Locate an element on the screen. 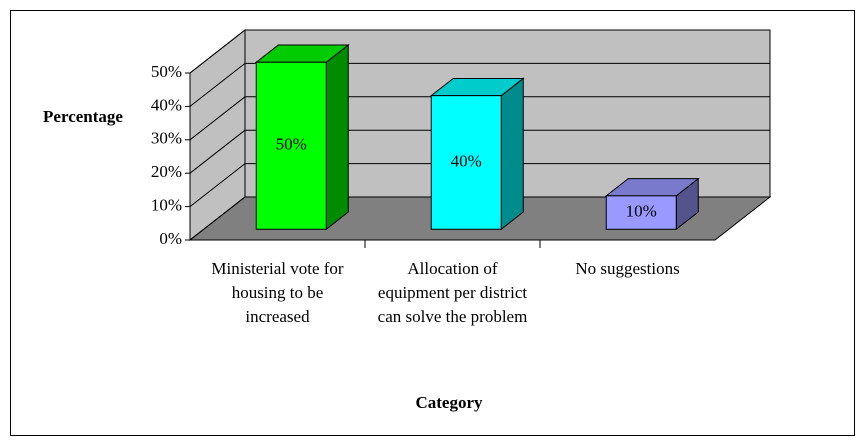 This screenshot has height=446, width=865. x-tick-label: No suggestions is located at coordinates (627, 268).